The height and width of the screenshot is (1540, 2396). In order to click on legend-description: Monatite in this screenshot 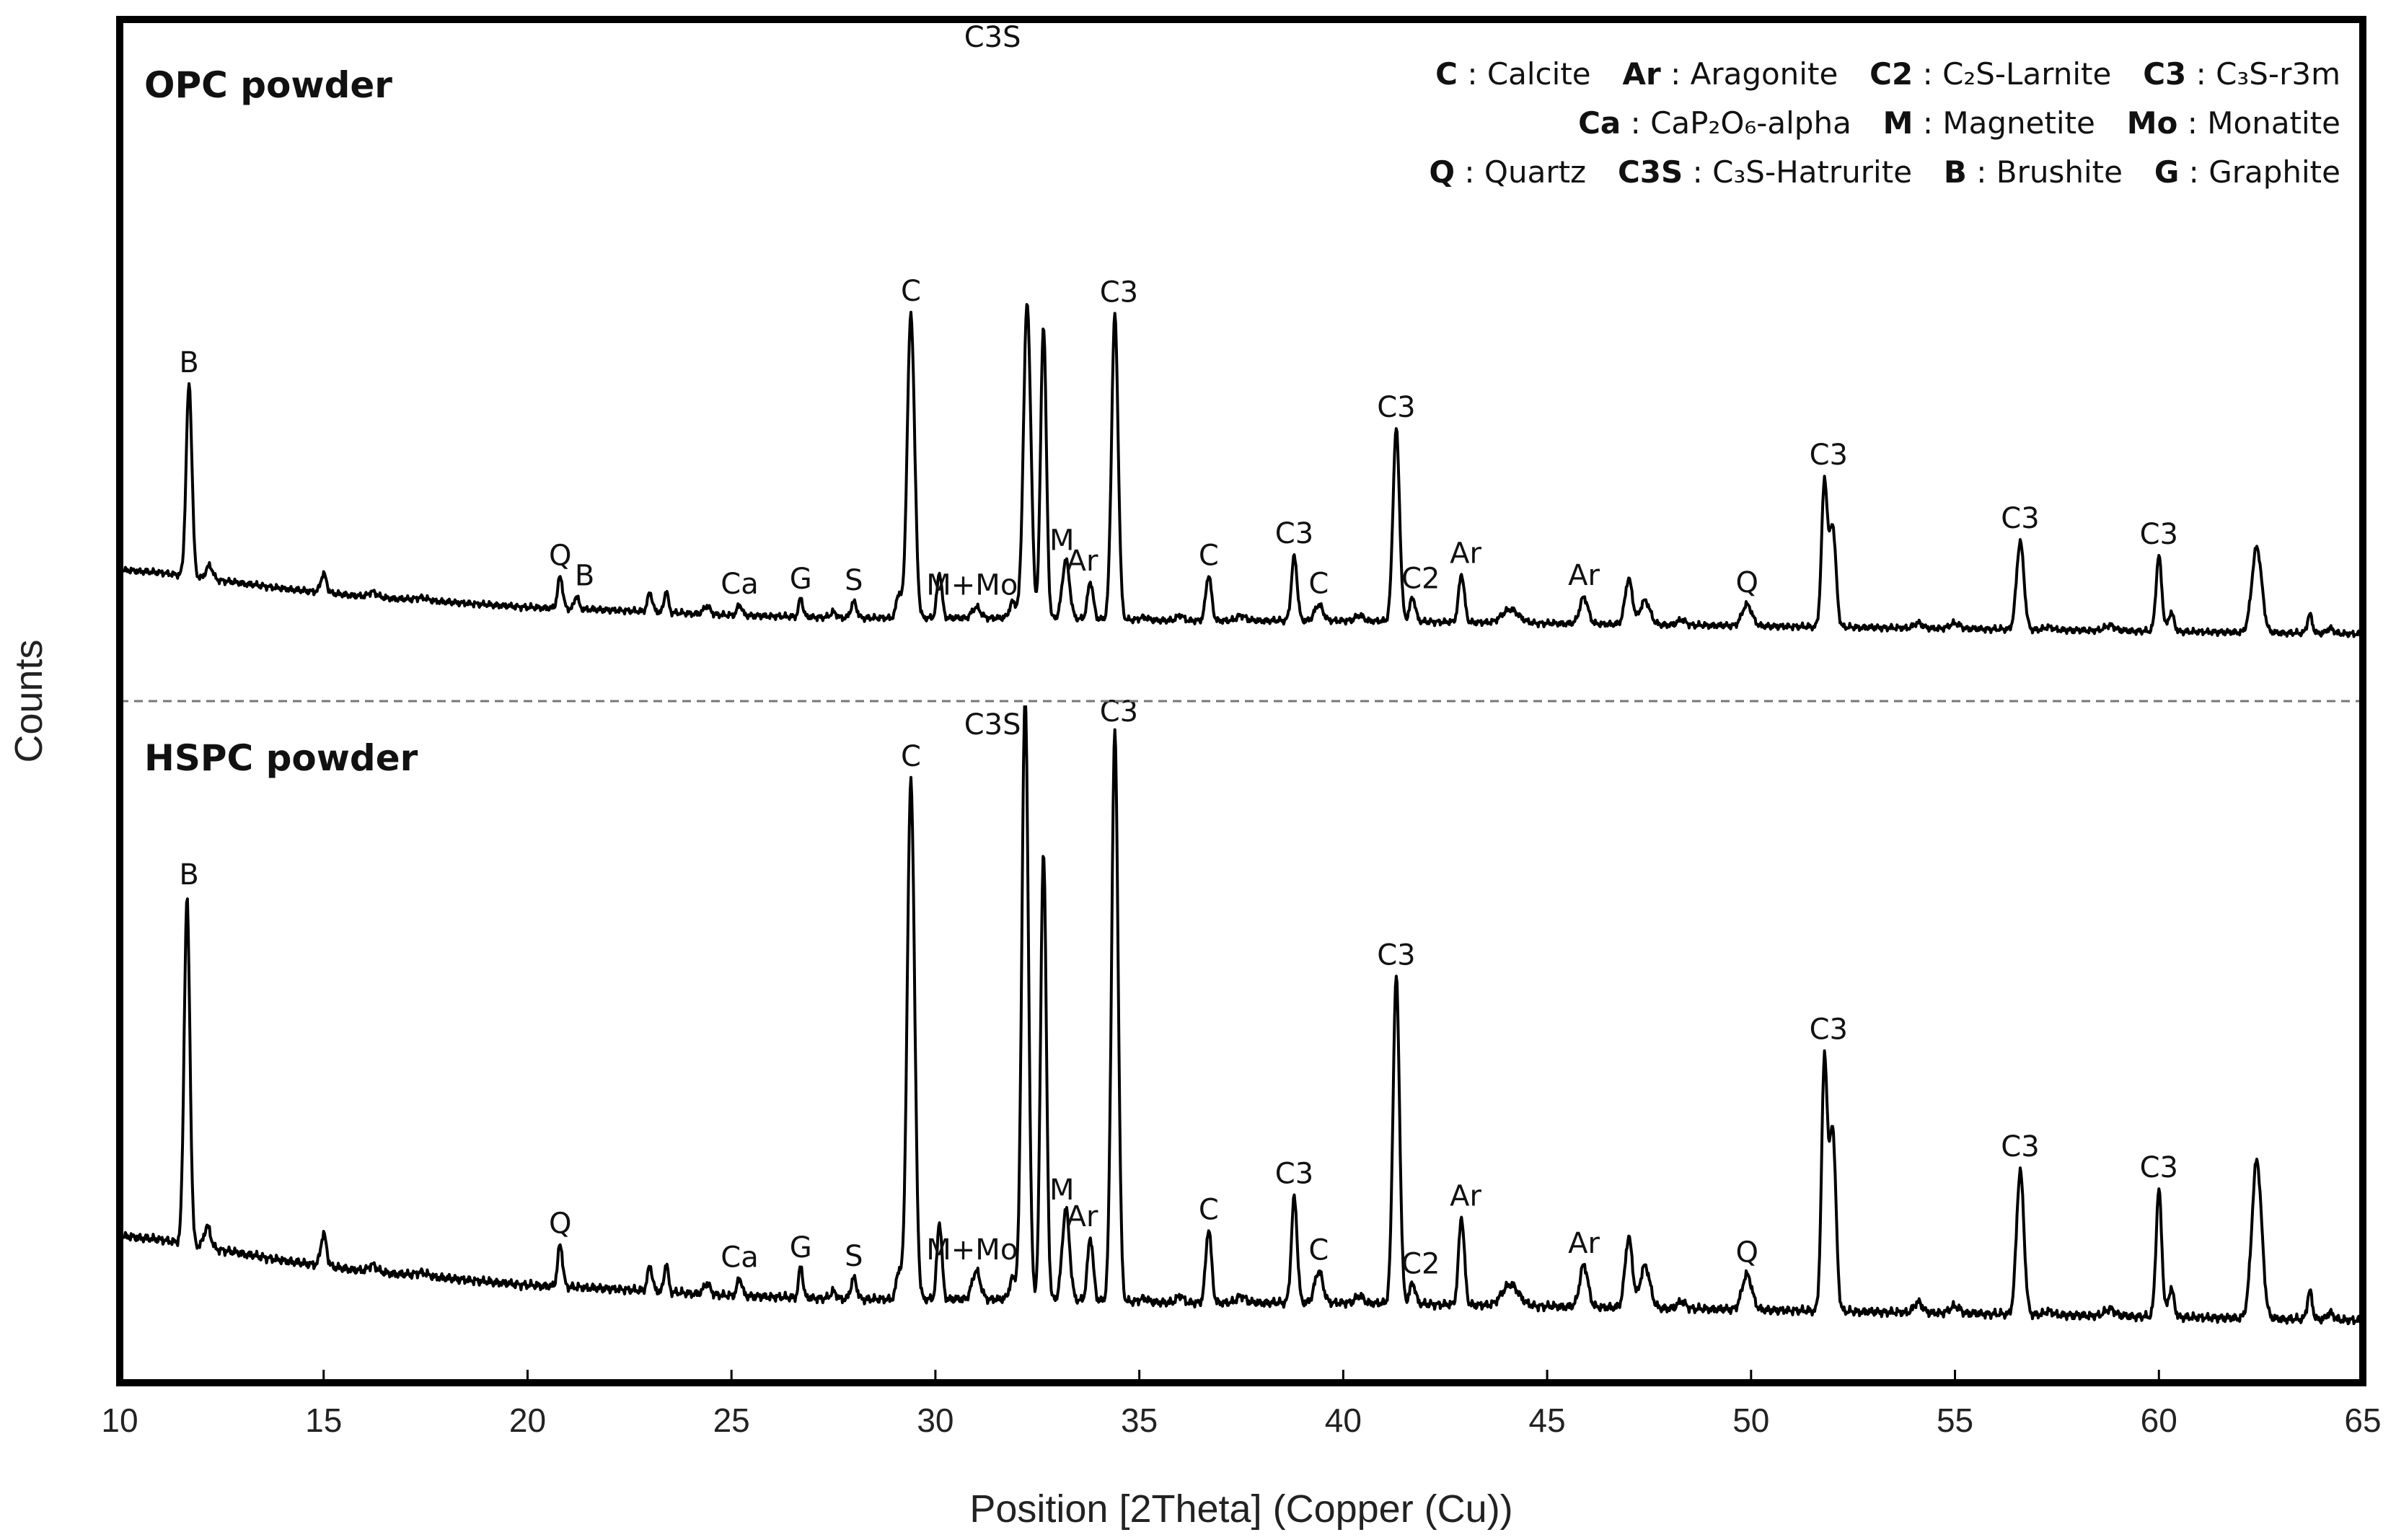, I will do `click(2273, 123)`.